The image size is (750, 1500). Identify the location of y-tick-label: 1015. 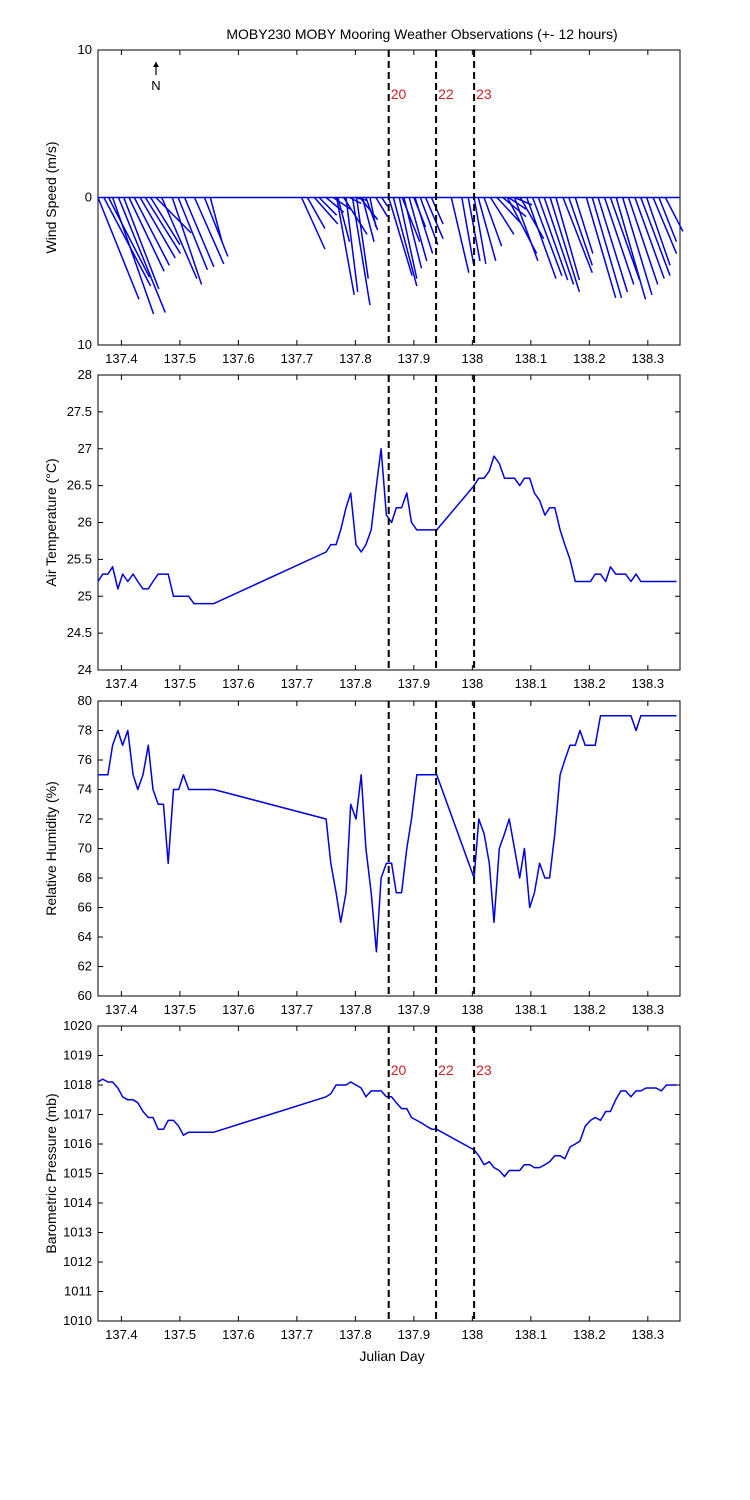
(77, 1173).